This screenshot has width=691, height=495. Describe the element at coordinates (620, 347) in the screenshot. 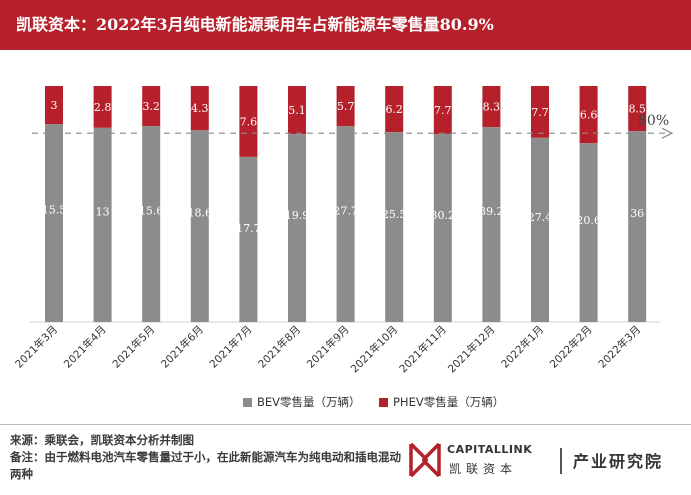

I see `x-tick-label: 2022年3月` at that location.